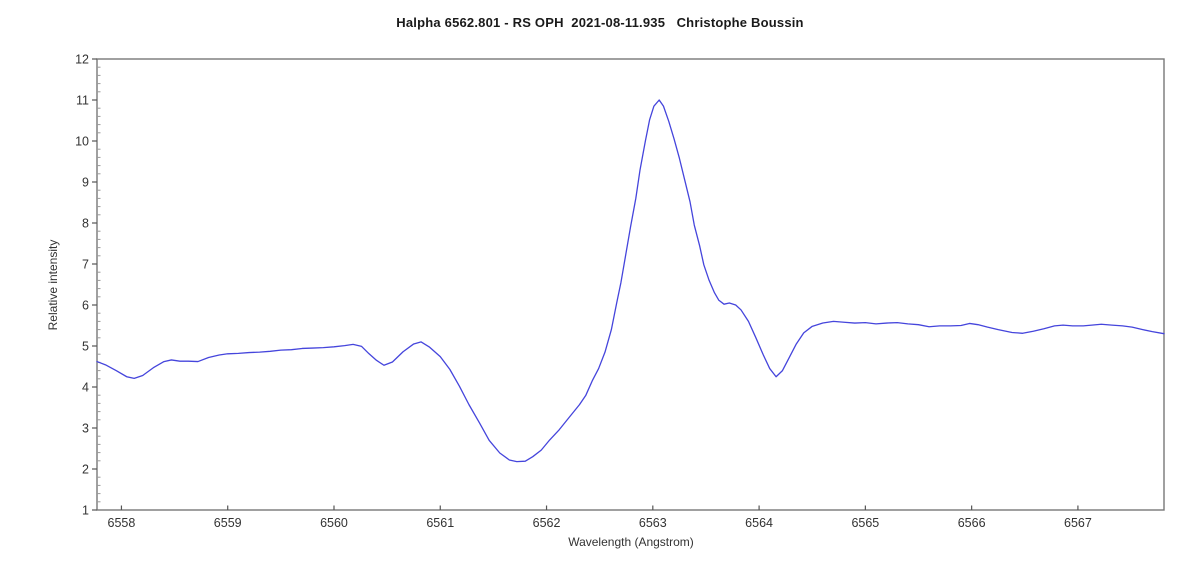  What do you see at coordinates (653, 523) in the screenshot?
I see `x-tick-label: 6563` at bounding box center [653, 523].